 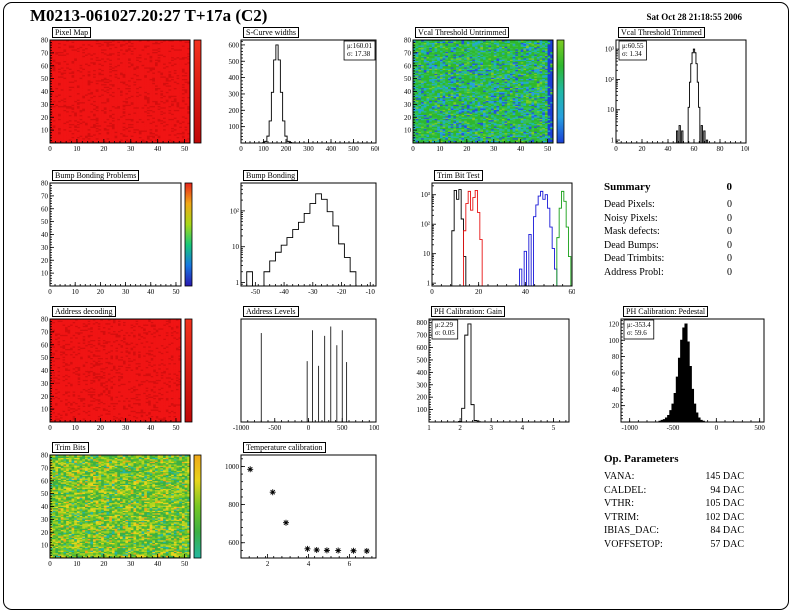 I want to click on ph-gain-canvas, so click(x=490, y=374).